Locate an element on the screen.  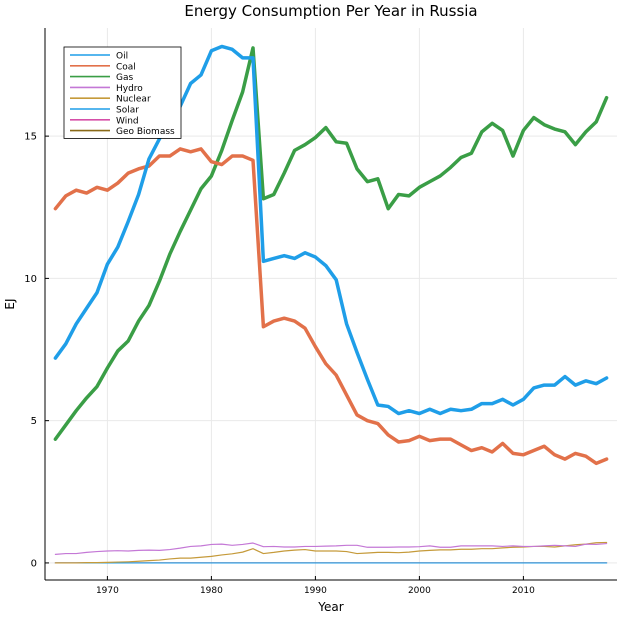
y-tick-label: 0 is located at coordinates (34, 563).